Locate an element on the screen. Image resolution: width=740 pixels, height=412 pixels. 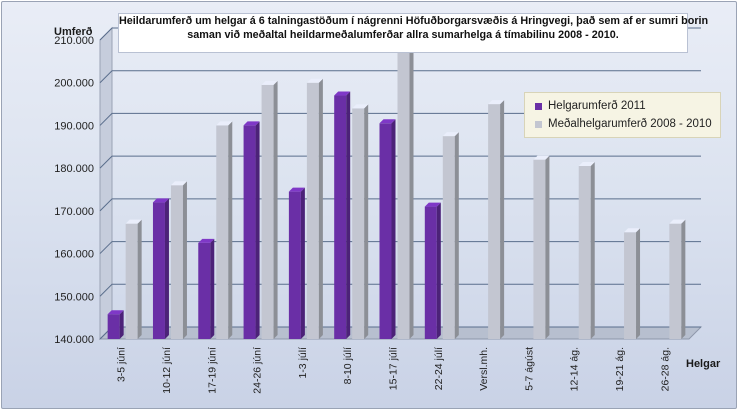
y-tick-label: 140.000 is located at coordinates (74, 340).